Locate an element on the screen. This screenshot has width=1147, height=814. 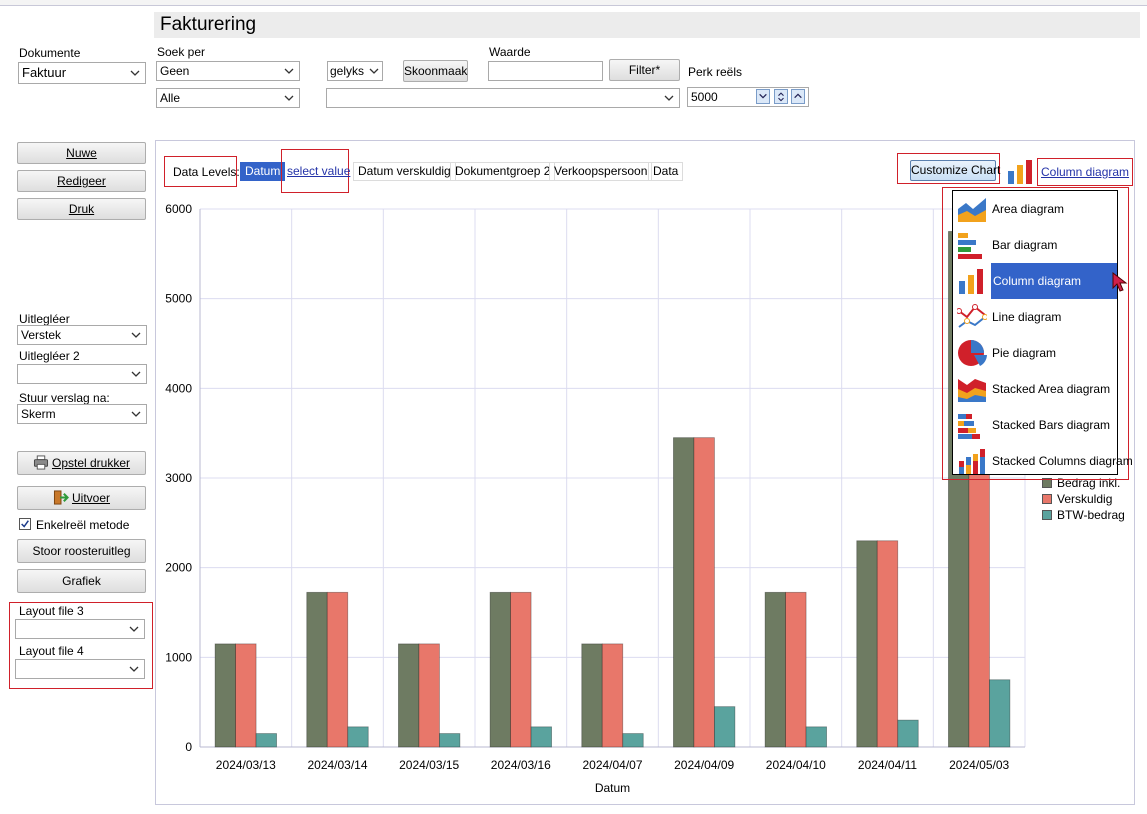
menu-item-stacked-bars: Stacked Bars diagram is located at coordinates (1035, 425).